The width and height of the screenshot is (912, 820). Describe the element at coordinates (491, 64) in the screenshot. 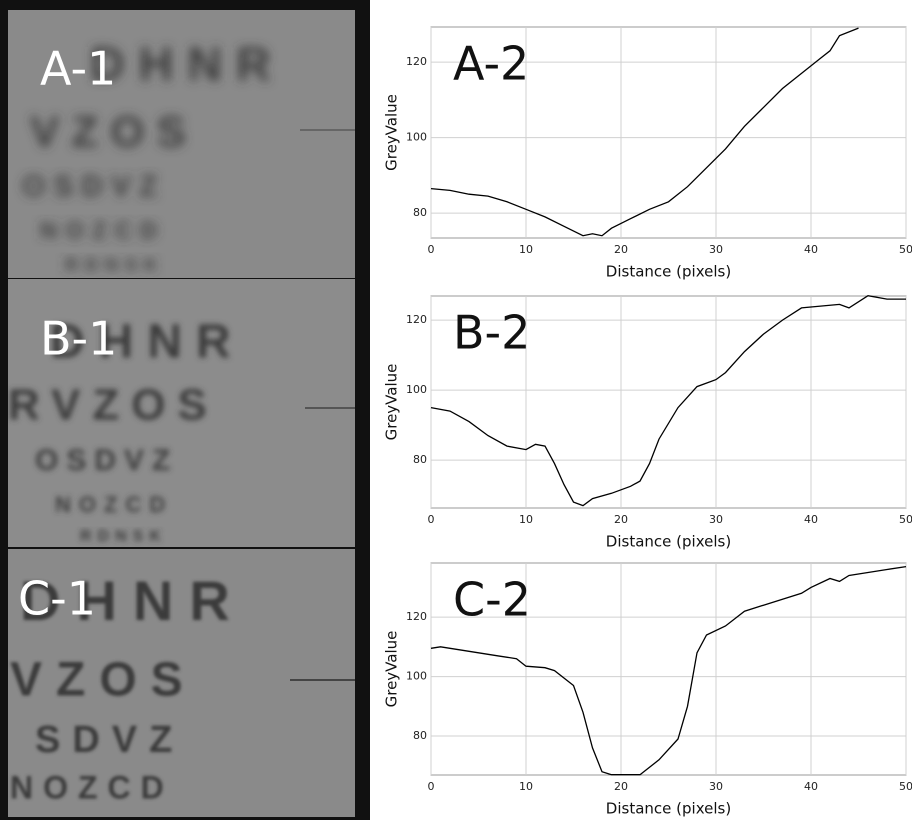

I see `panel-annotation: A-2` at that location.